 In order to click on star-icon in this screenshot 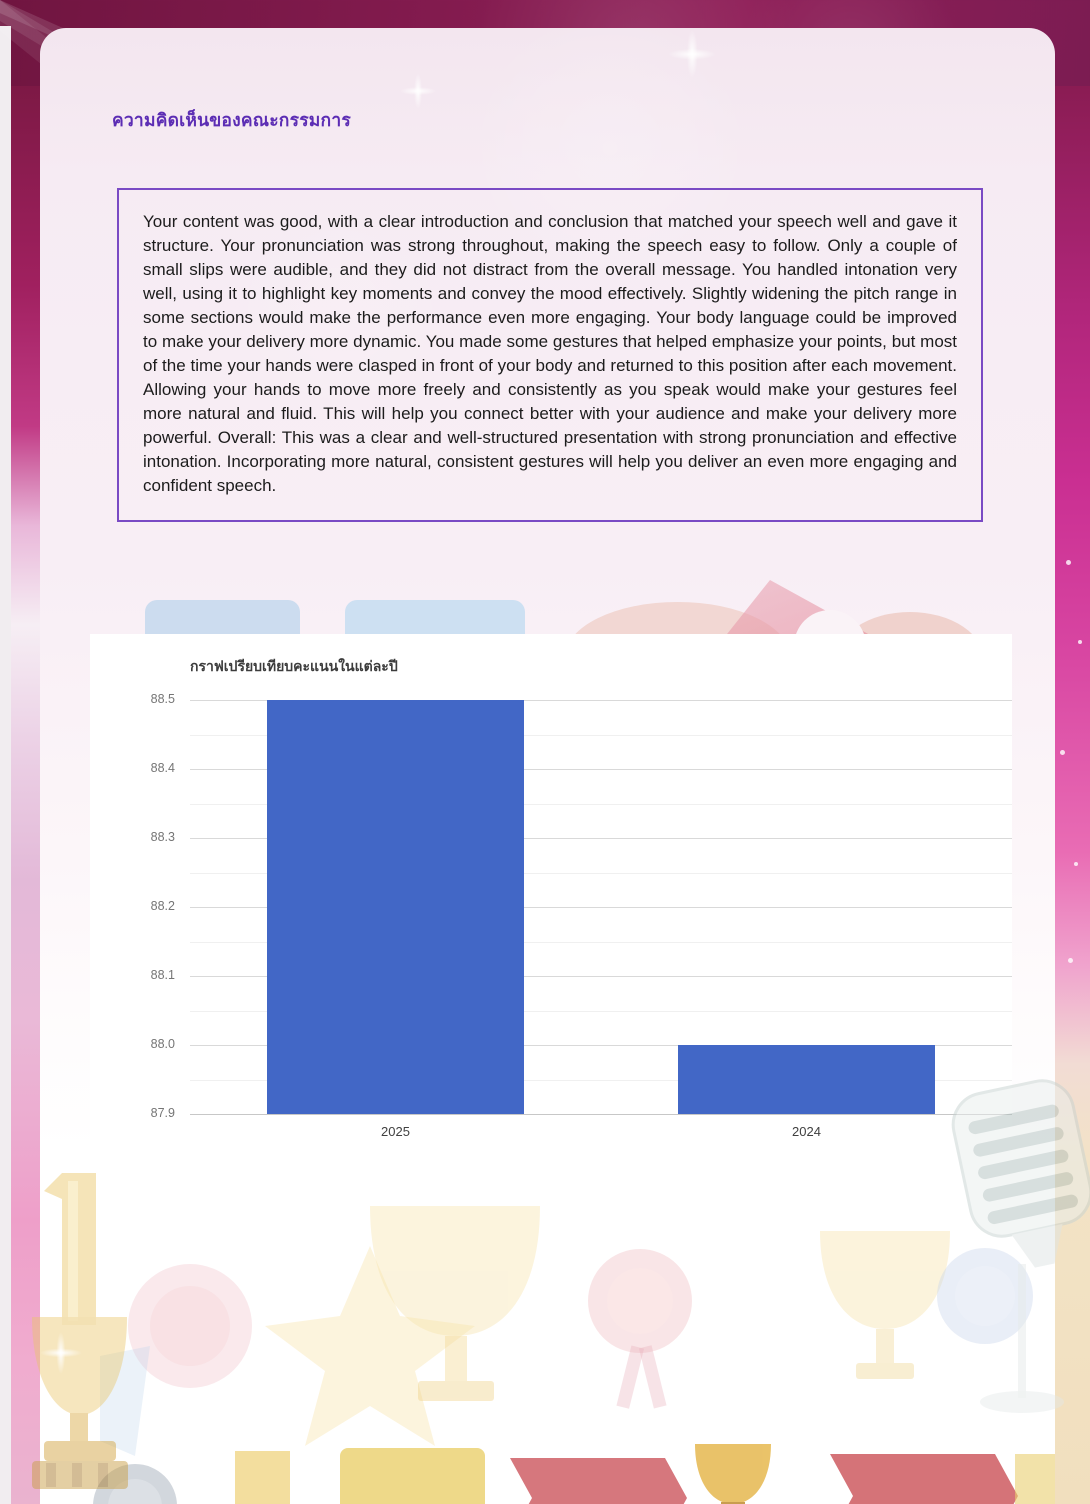, I will do `click(370, 1346)`.